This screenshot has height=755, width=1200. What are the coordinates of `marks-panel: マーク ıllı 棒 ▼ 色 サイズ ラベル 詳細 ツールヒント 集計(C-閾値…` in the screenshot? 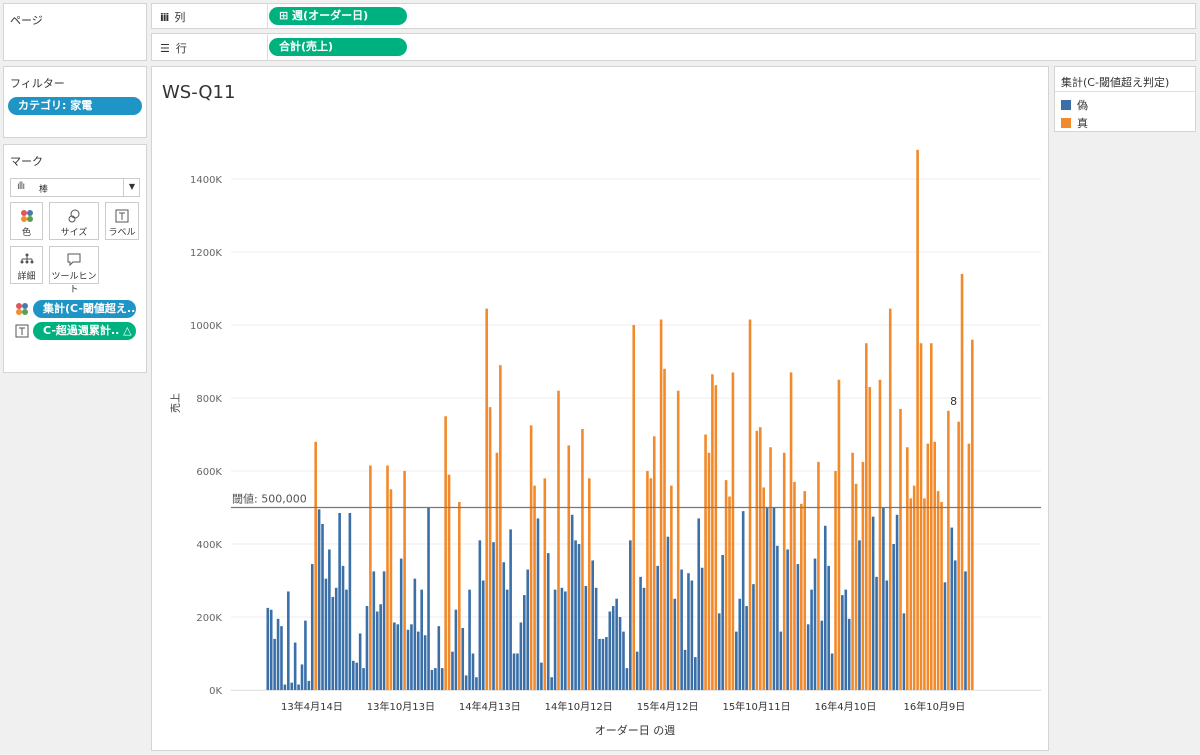 It's located at (75, 258).